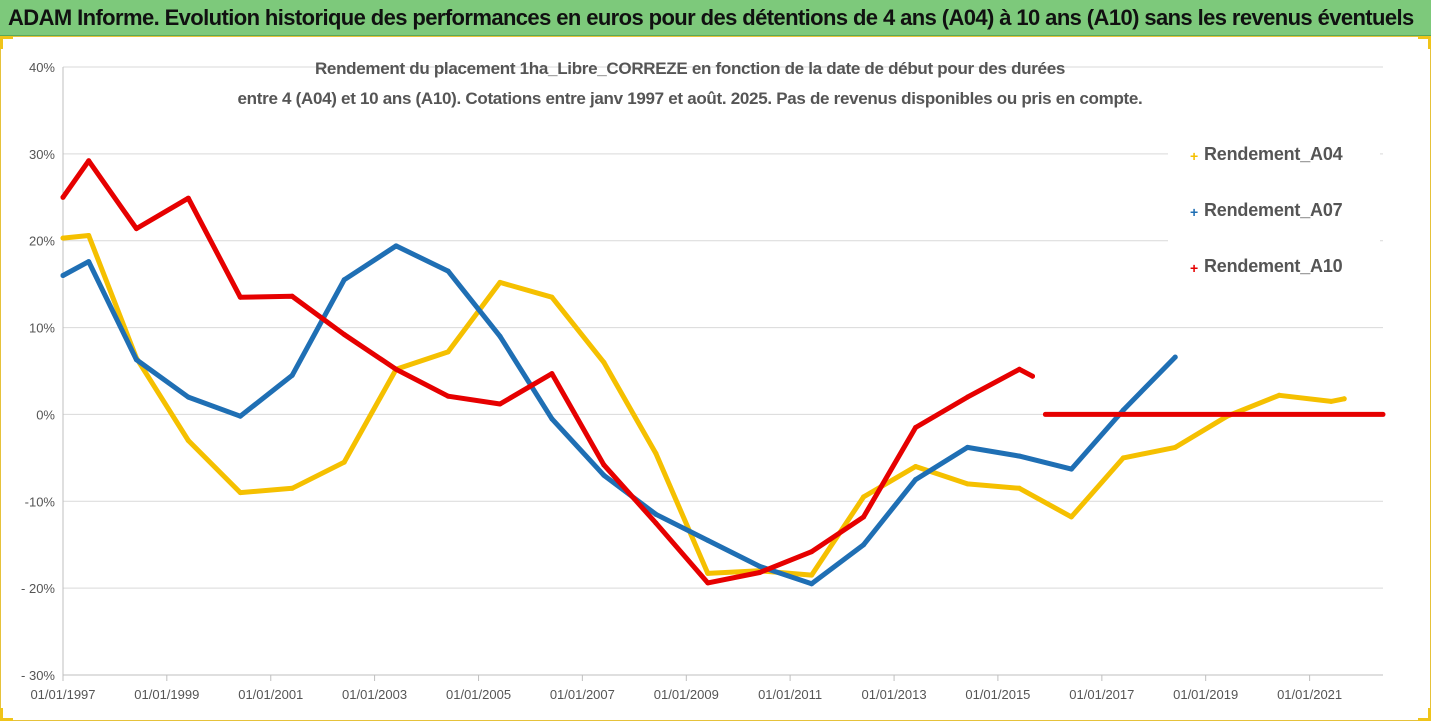  Describe the element at coordinates (1205, 694) in the screenshot. I see `x-tick-label: 01/01/2019` at that location.